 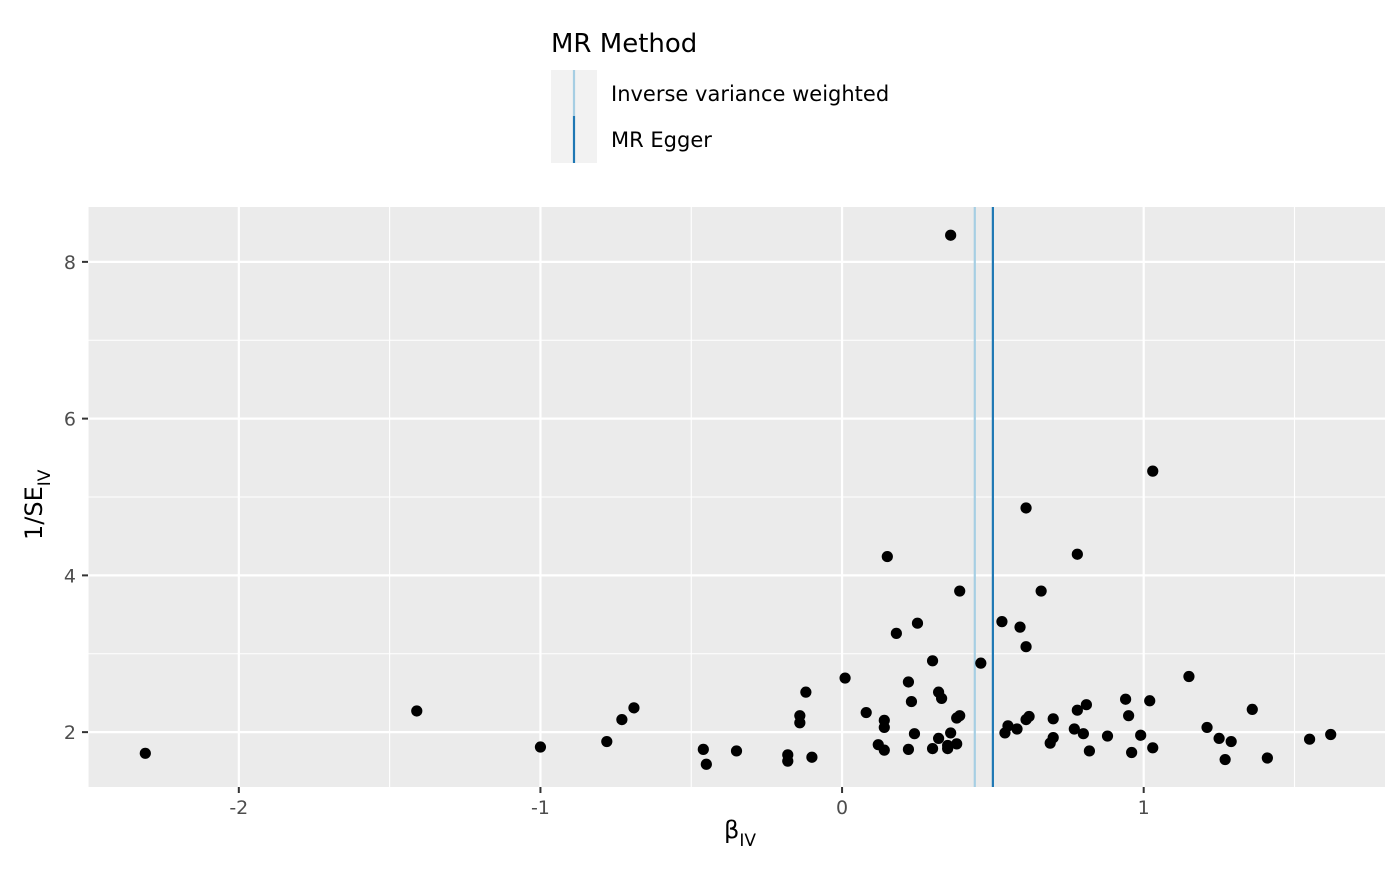 I want to click on legend-key-ivw: Inverse variance weighted, so click(x=720, y=93).